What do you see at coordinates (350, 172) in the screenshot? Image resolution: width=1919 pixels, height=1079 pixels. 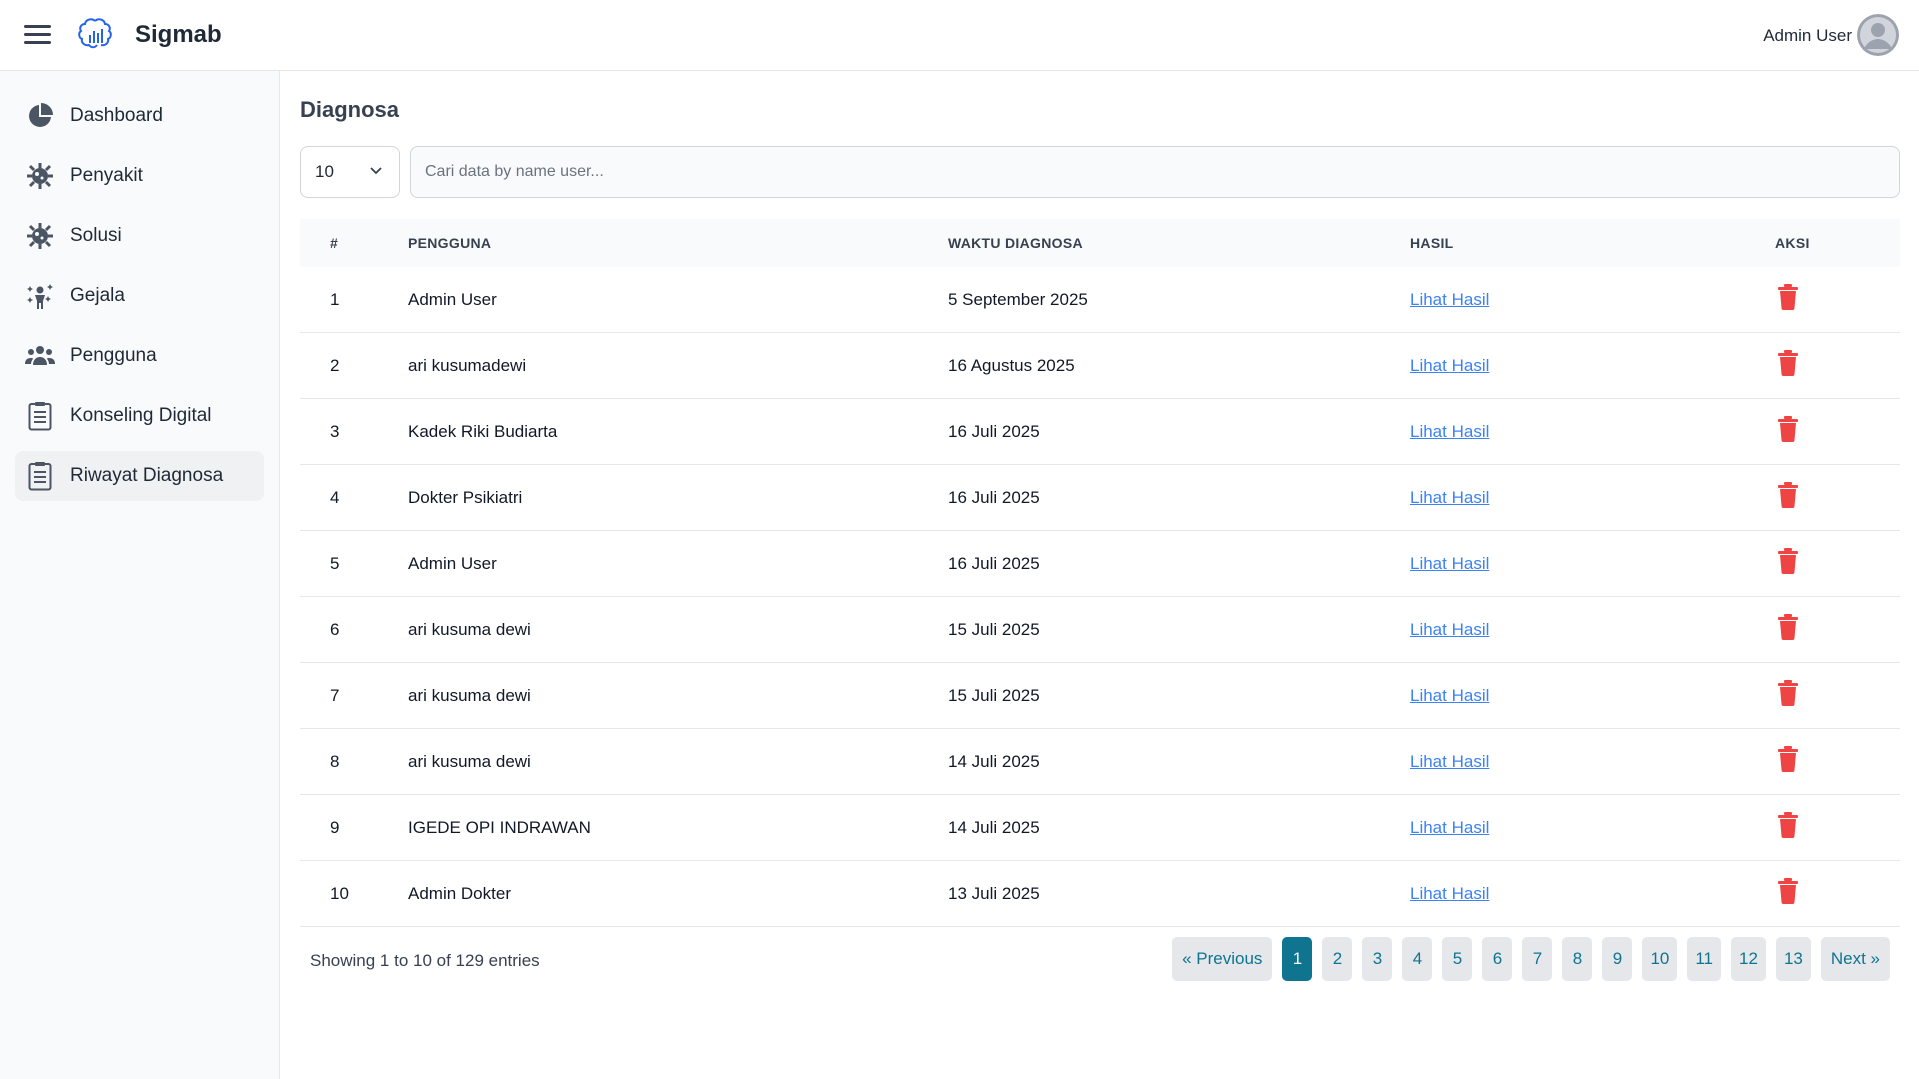 I see `per-page-select: 10` at bounding box center [350, 172].